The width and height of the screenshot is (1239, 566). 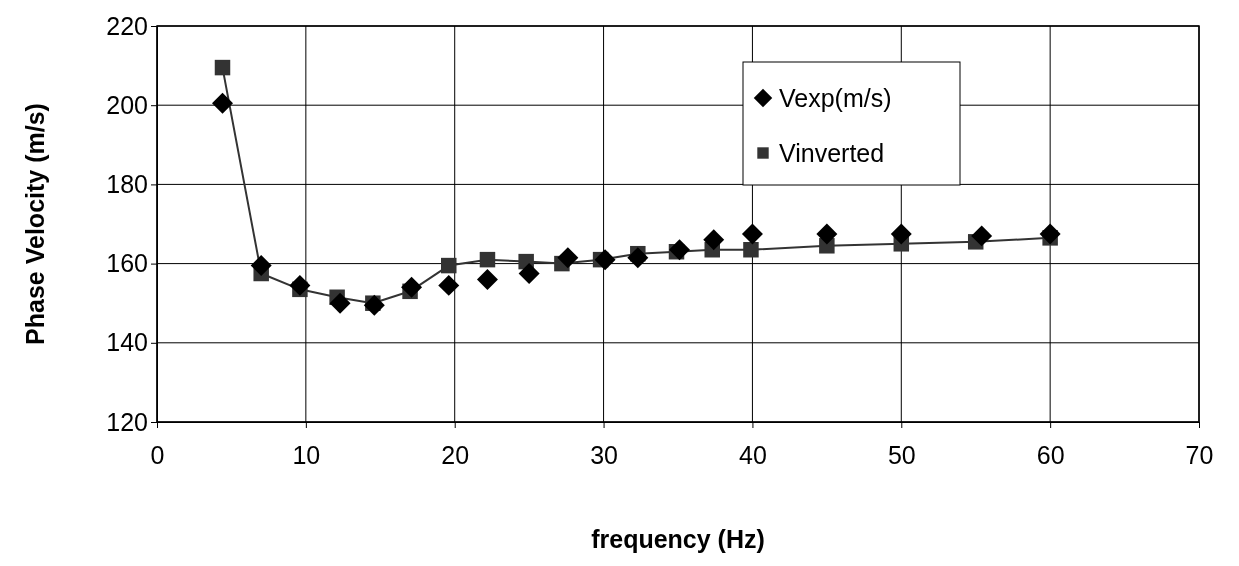 What do you see at coordinates (127, 342) in the screenshot?
I see `y-tick-label: 140` at bounding box center [127, 342].